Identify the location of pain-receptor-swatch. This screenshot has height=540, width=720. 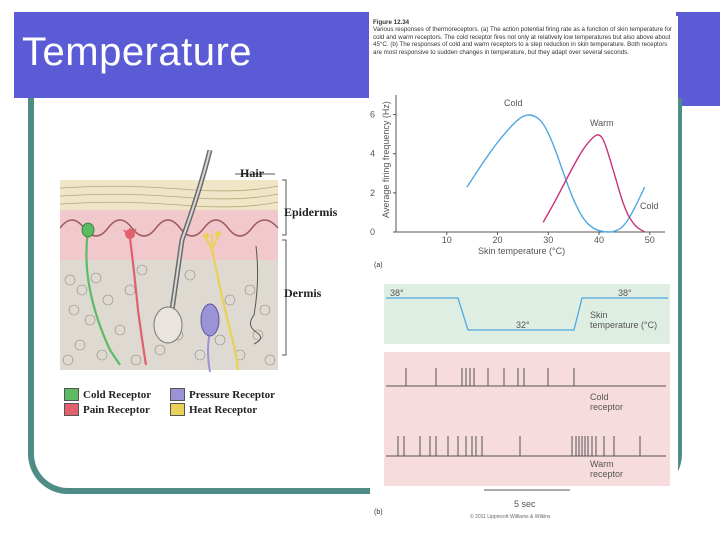
(71, 409).